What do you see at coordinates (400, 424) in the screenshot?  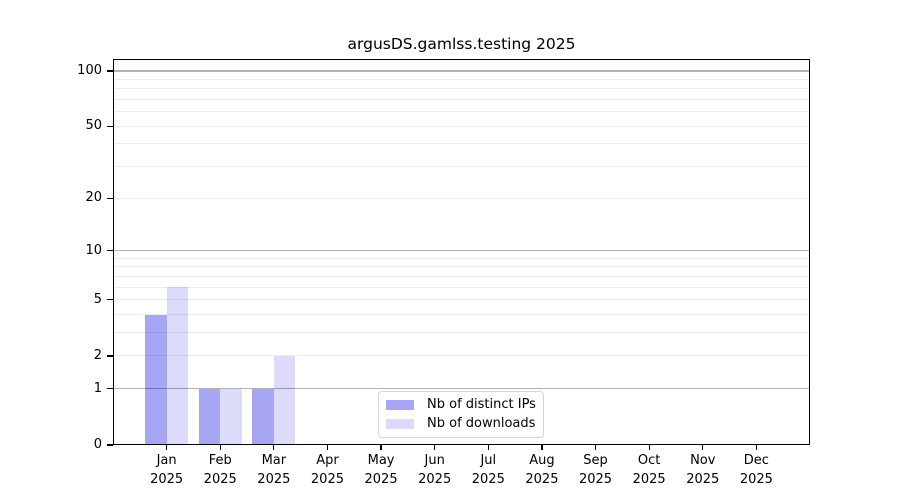 I see `legend-swatch-downloads` at bounding box center [400, 424].